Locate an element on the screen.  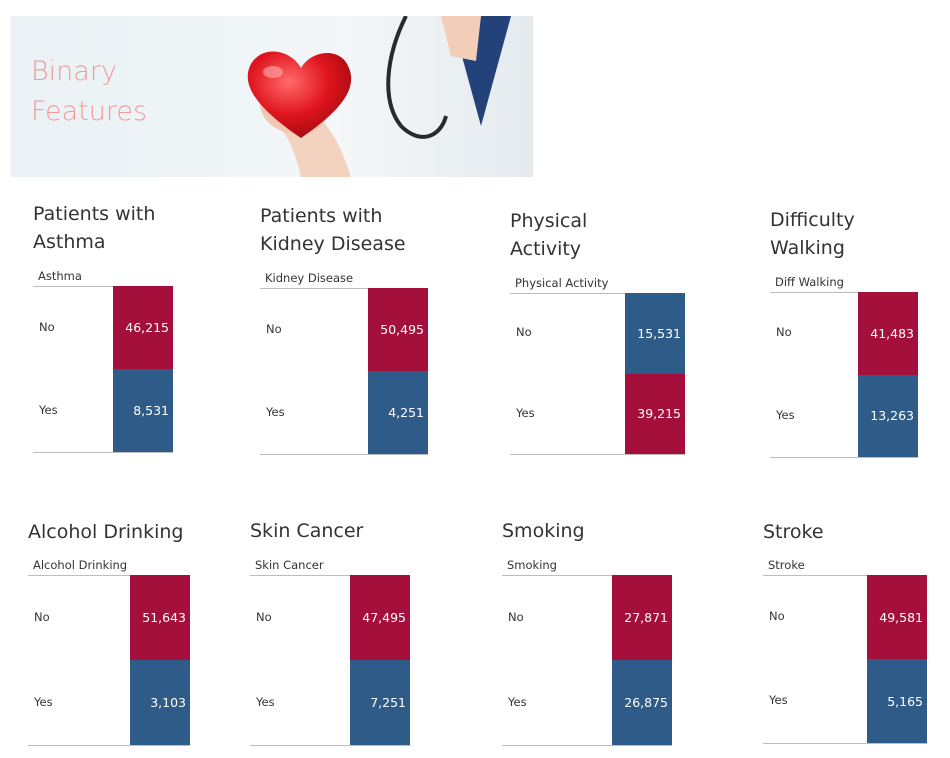
bar-value-label: 49,581 is located at coordinates (901, 617).